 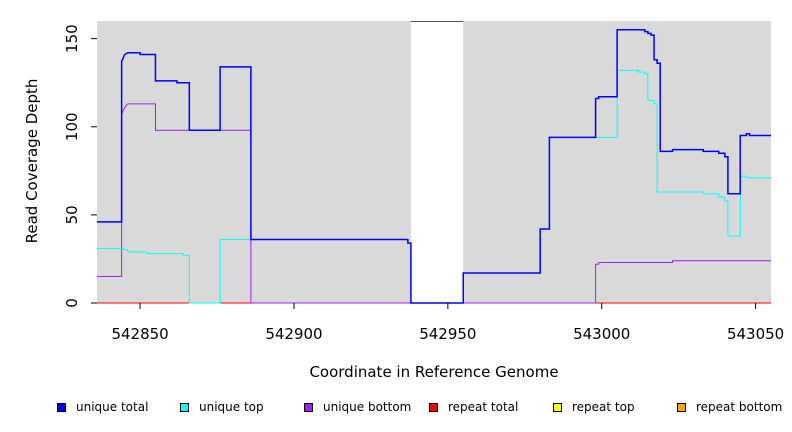 What do you see at coordinates (367, 407) in the screenshot?
I see `legend-label: unique bottom` at bounding box center [367, 407].